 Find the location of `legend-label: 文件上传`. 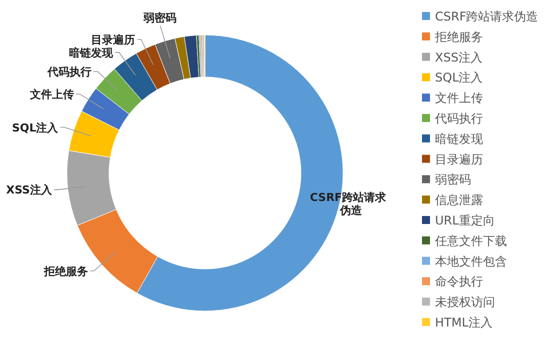

legend-label: 文件上传 is located at coordinates (459, 98).